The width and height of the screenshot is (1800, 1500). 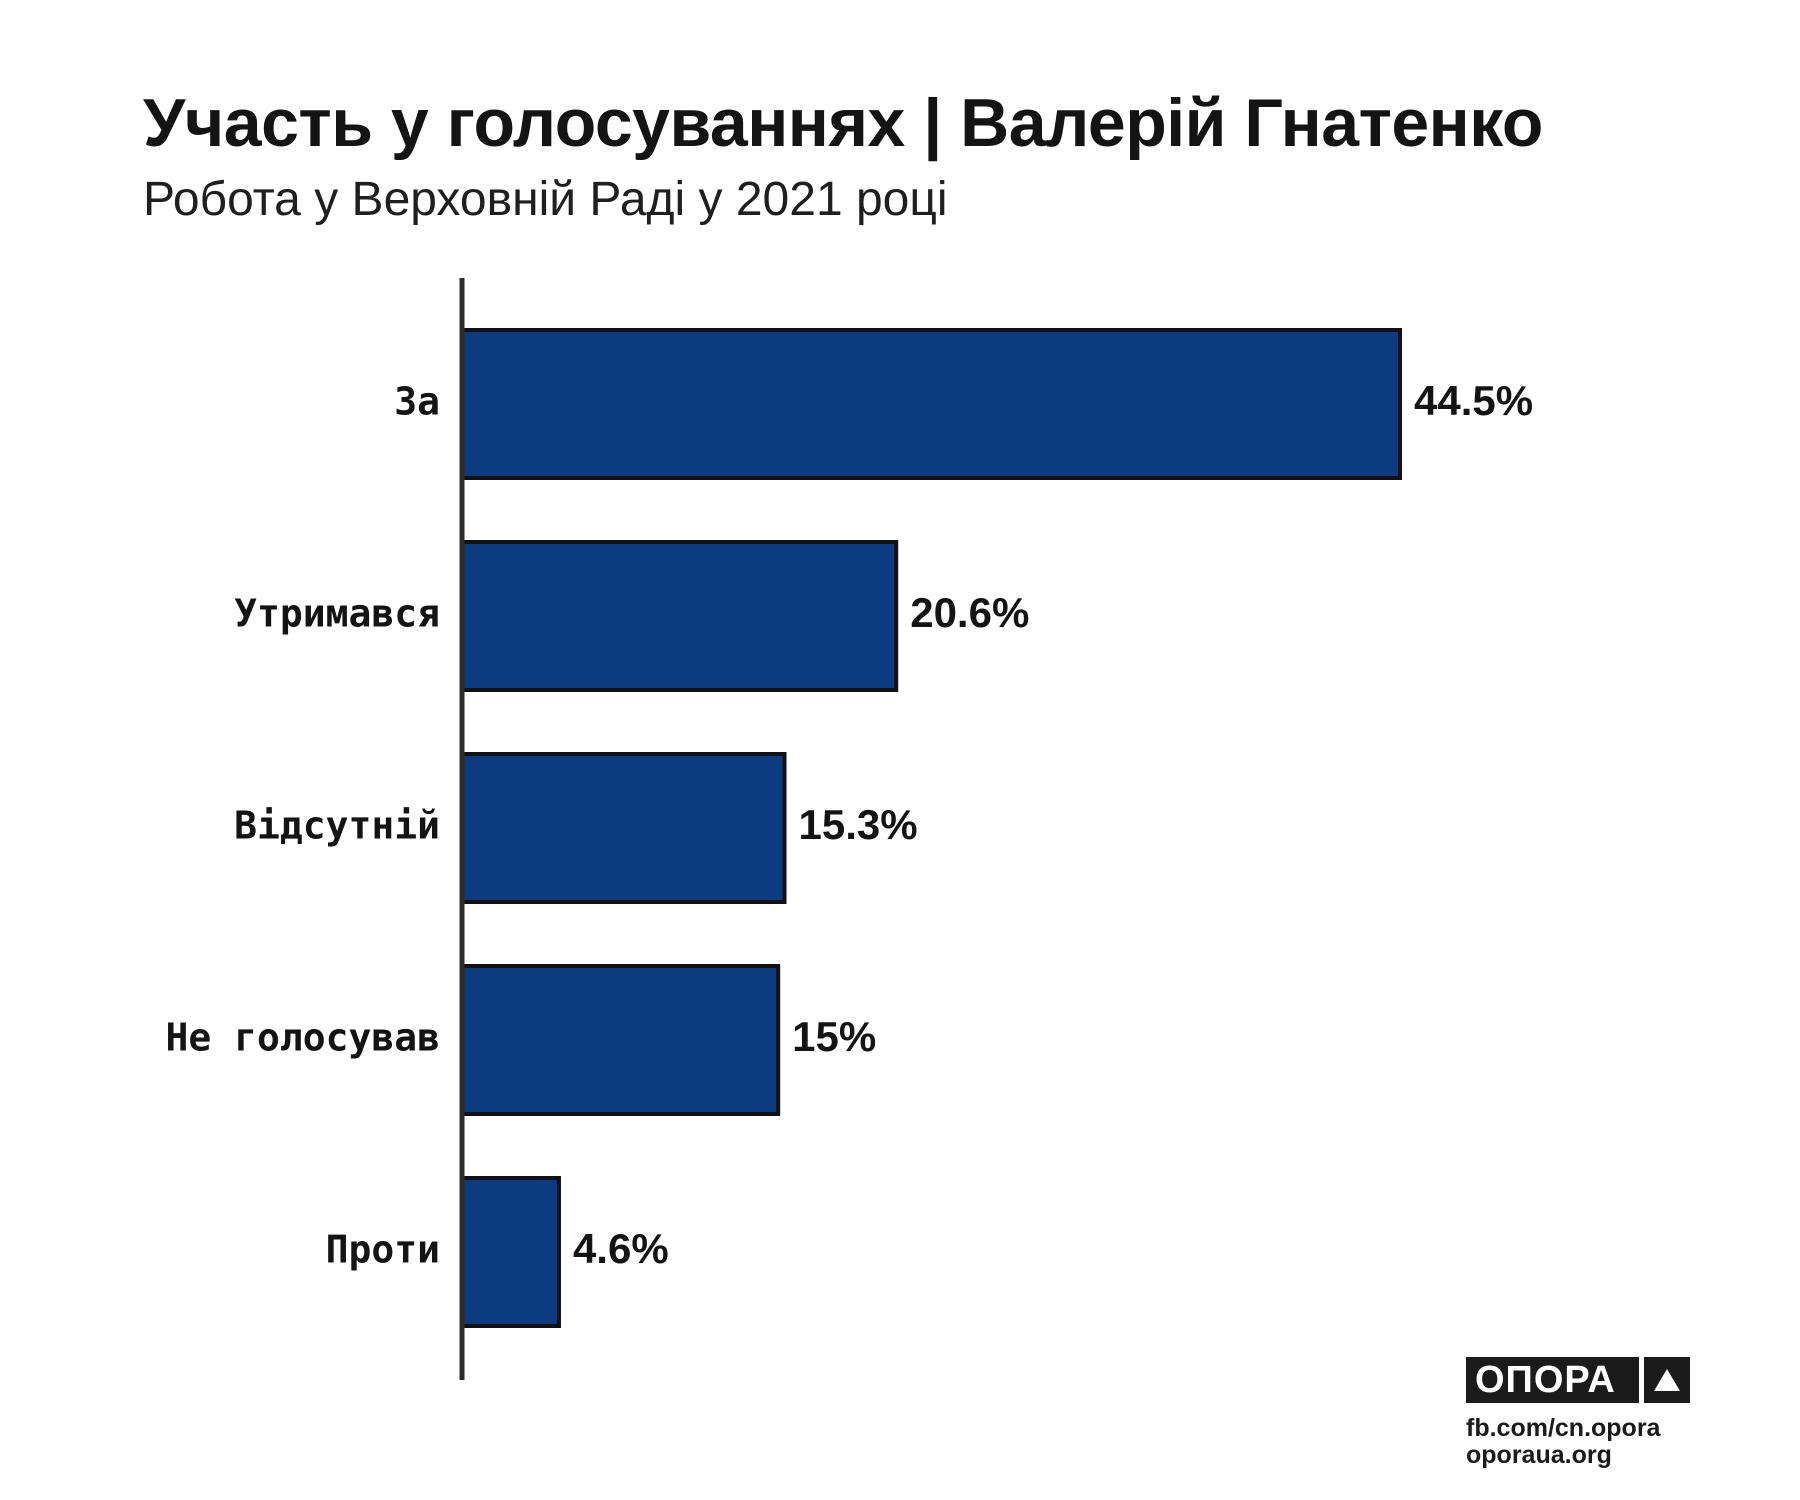 I want to click on logo-box: ОПОРА, so click(x=1578, y=1380).